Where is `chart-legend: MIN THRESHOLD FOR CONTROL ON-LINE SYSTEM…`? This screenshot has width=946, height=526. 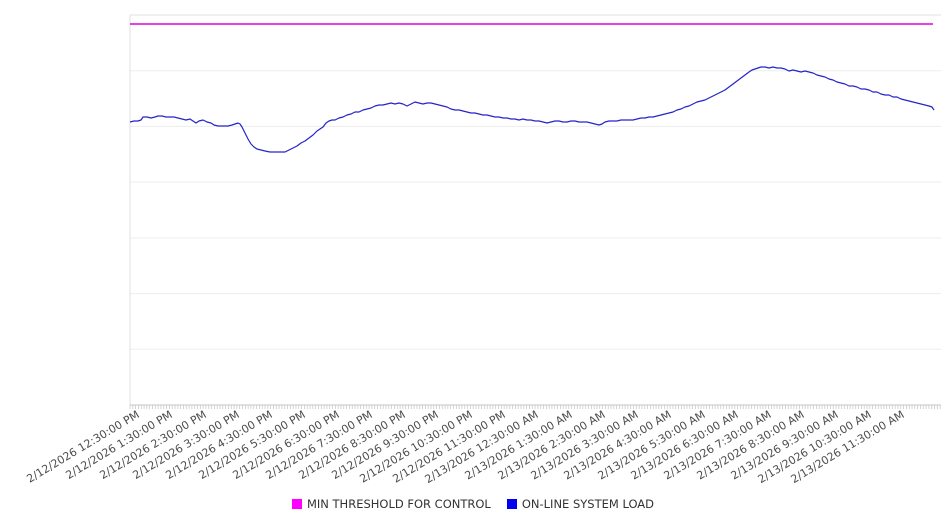 chart-legend: MIN THRESHOLD FOR CONTROL ON-LINE SYSTEM… is located at coordinates (473, 504).